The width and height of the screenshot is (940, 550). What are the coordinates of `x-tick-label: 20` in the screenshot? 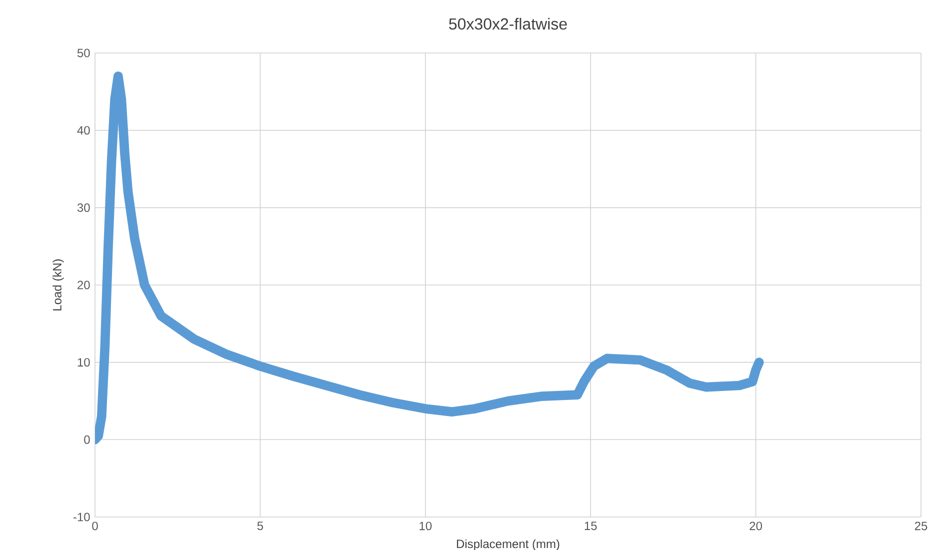 It's located at (756, 526).